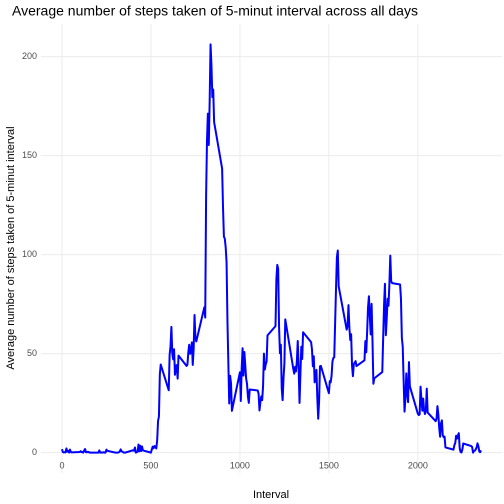  What do you see at coordinates (29, 254) in the screenshot?
I see `y-tick-label: 100` at bounding box center [29, 254].